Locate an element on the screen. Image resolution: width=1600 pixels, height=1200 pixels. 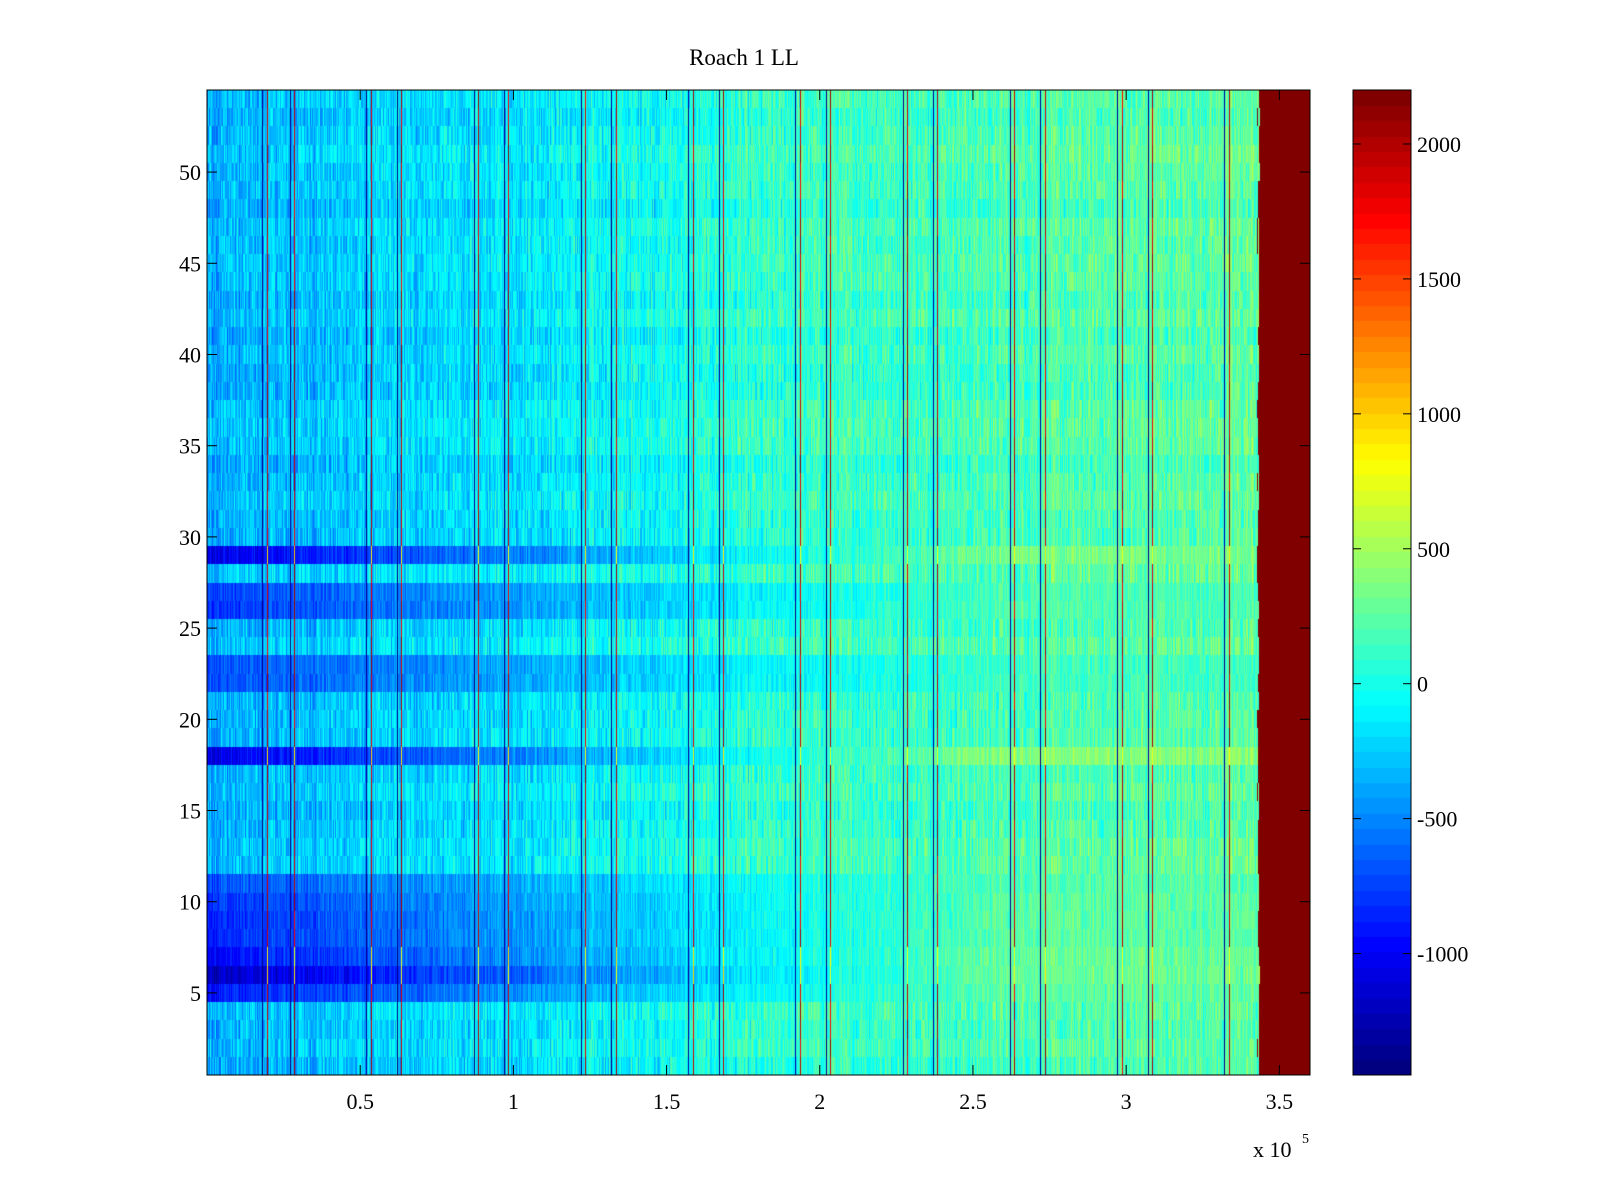
colorbar-frame is located at coordinates (1382, 582).